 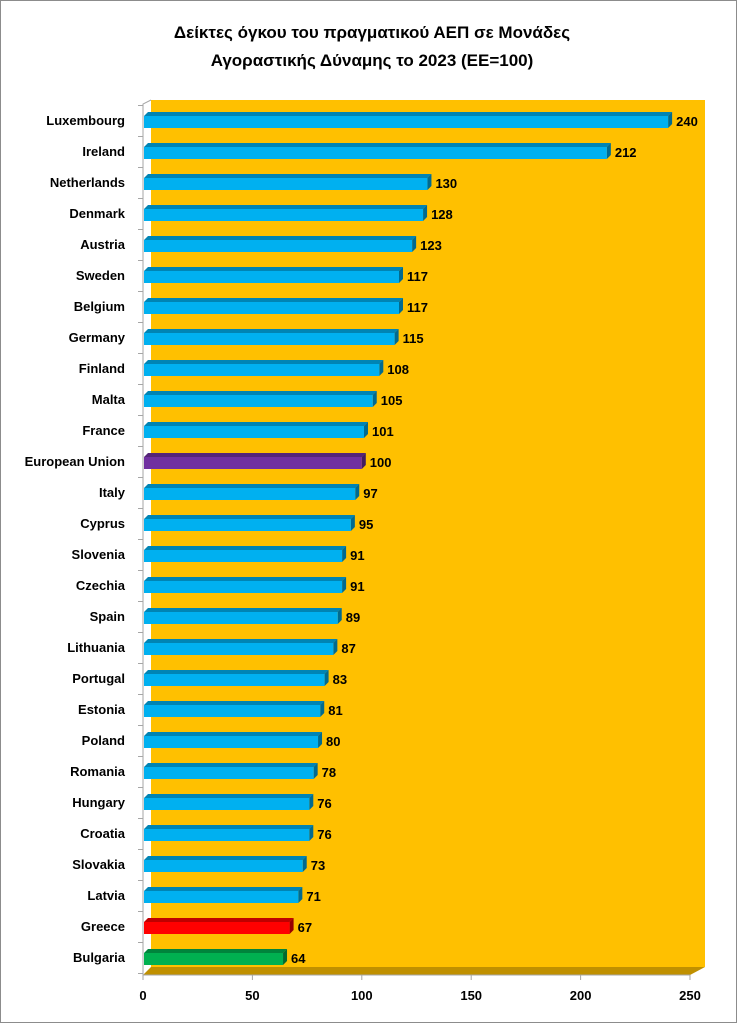 I want to click on value-label: 212, so click(x=626, y=152).